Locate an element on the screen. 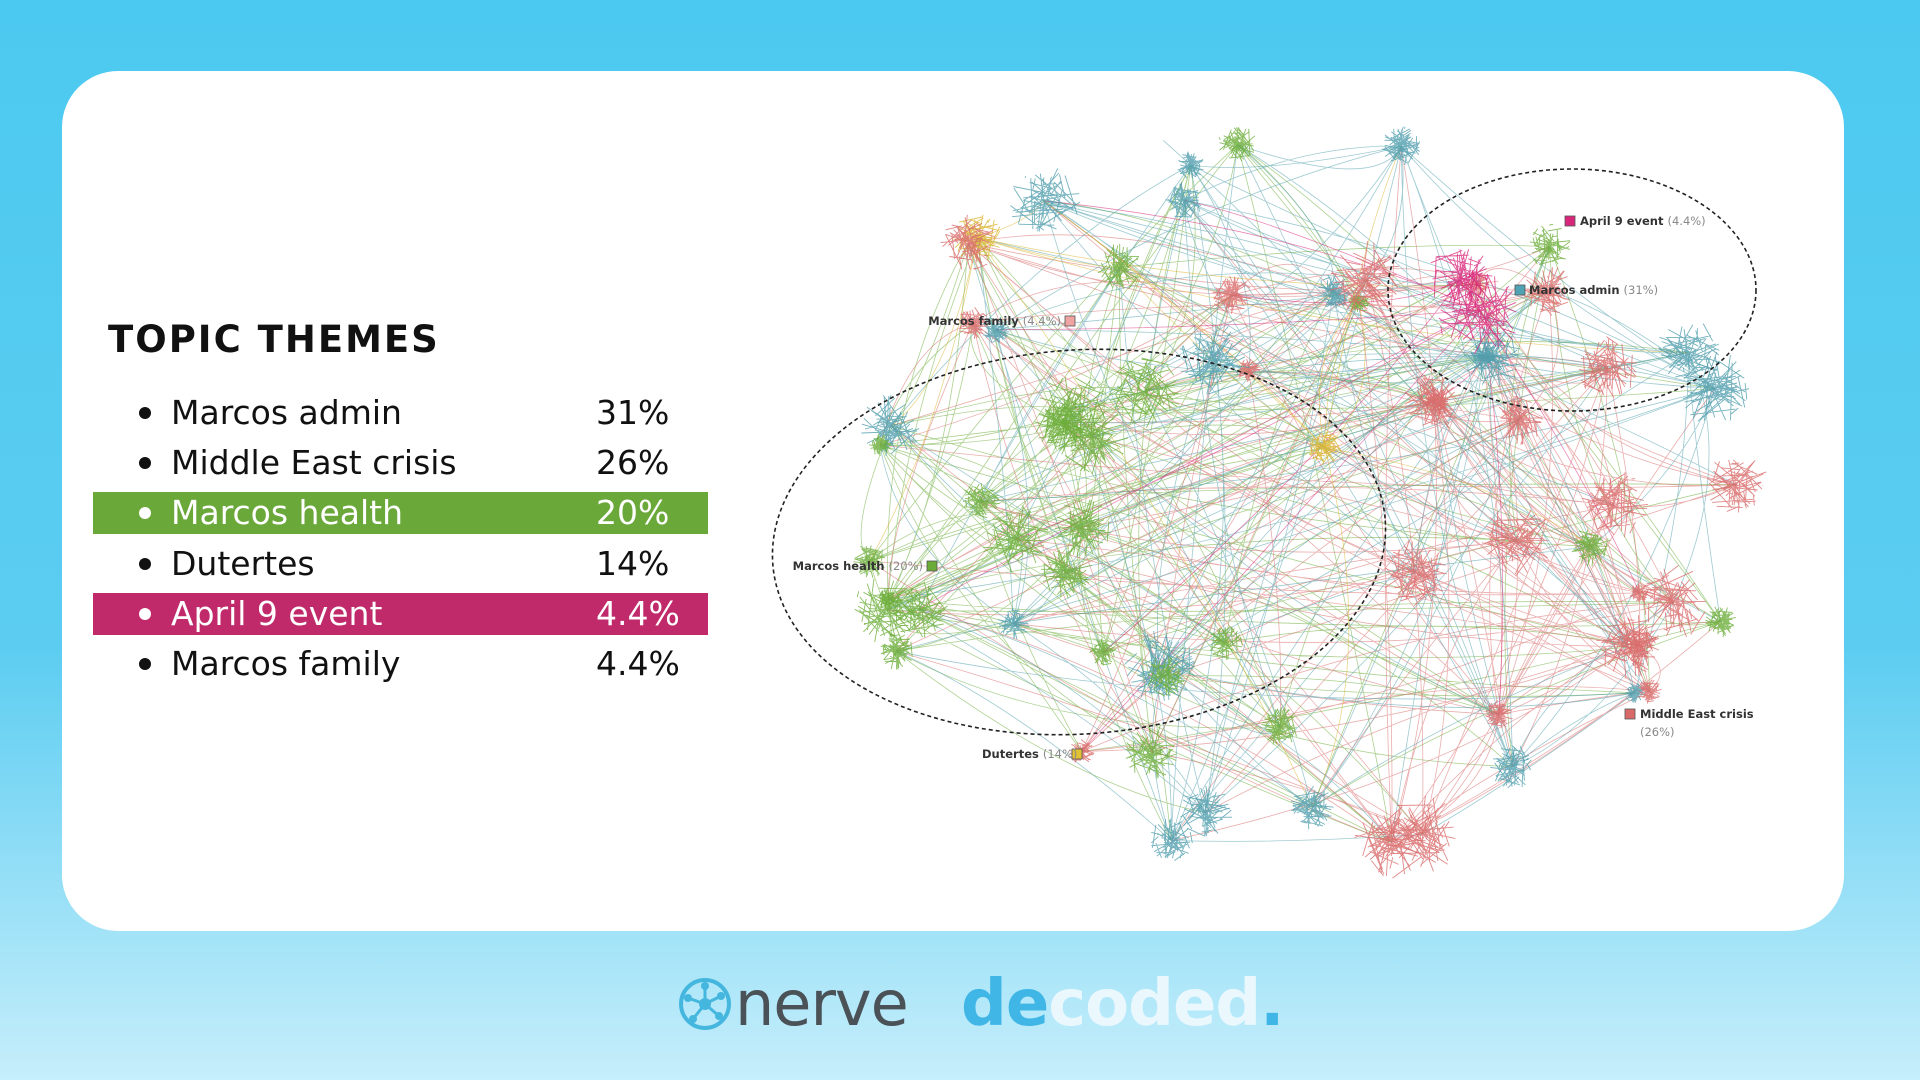  graph-label: Marcos admin (31%) is located at coordinates (1593, 290).